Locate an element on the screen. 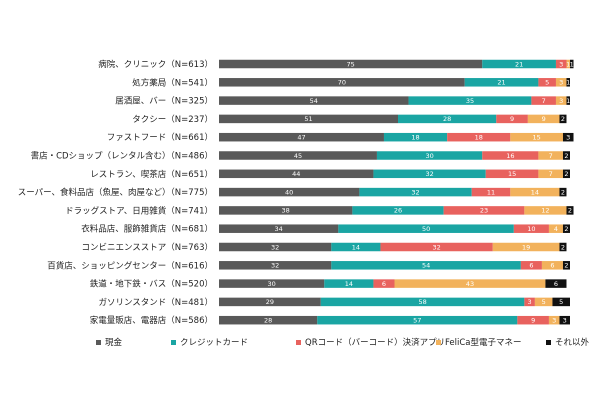 This screenshot has width=600, height=400. legend-label: それ以外 is located at coordinates (572, 342).